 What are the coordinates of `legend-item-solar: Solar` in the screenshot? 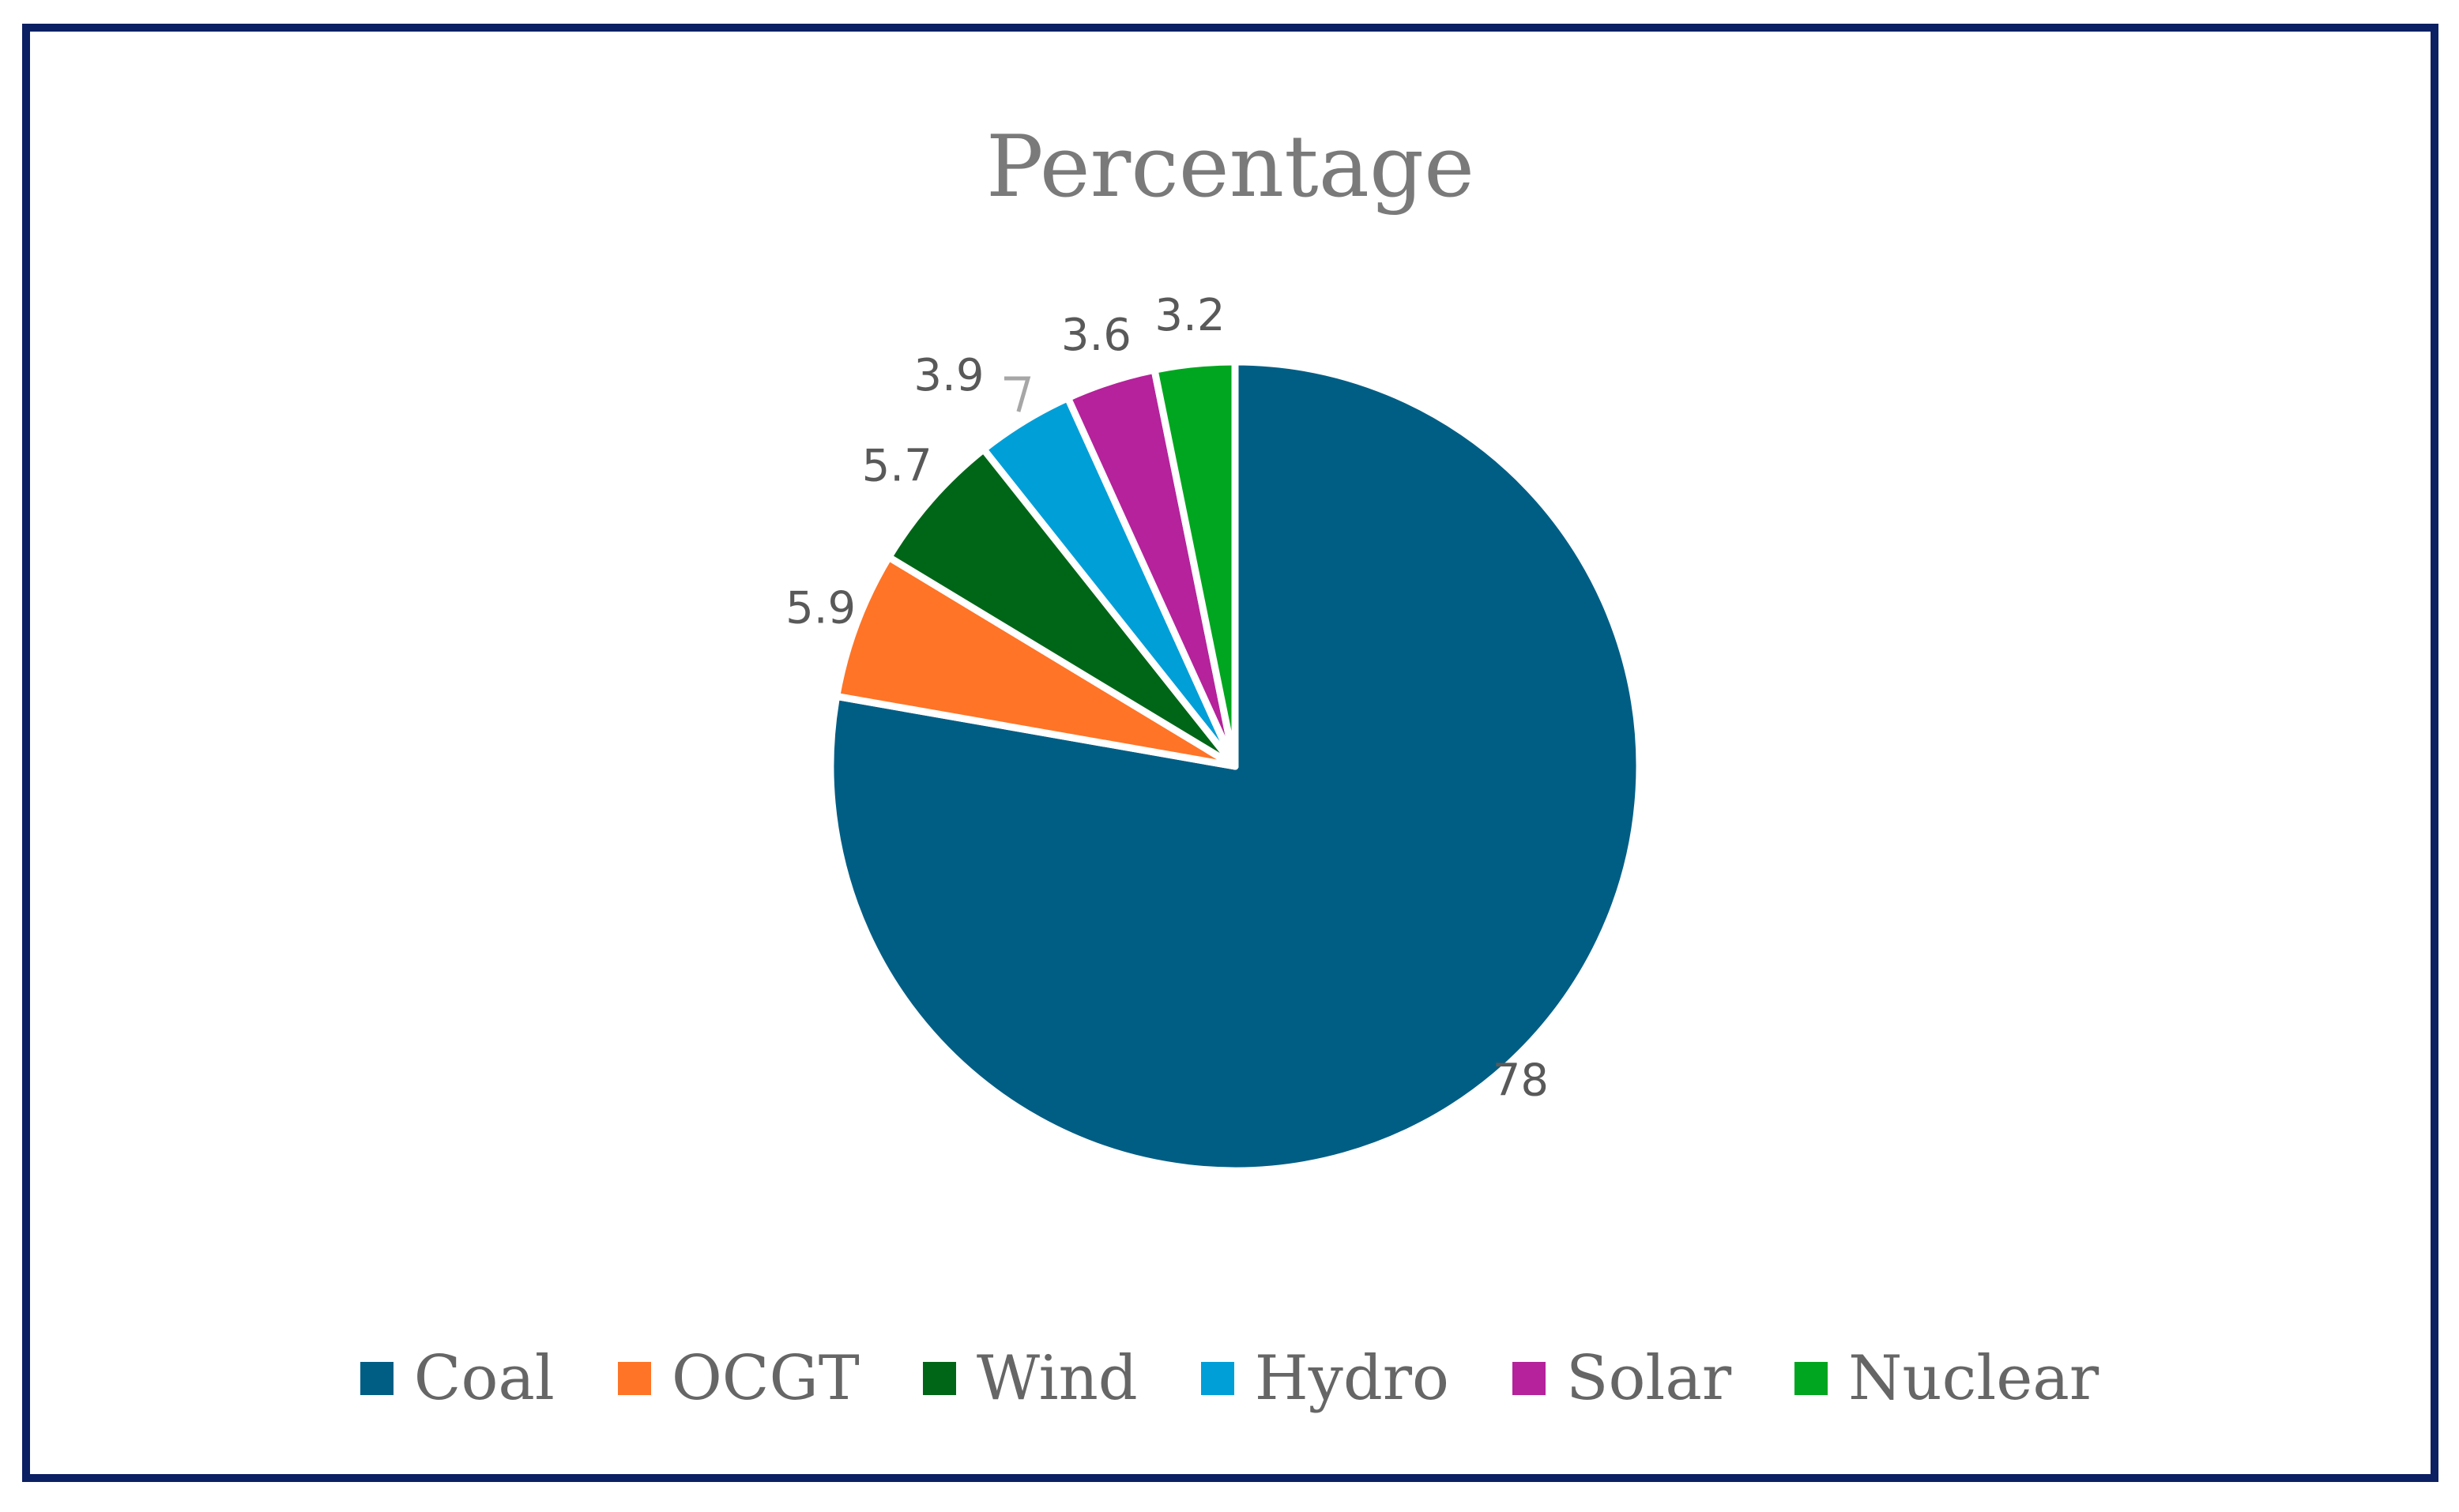 It's located at (1622, 1378).